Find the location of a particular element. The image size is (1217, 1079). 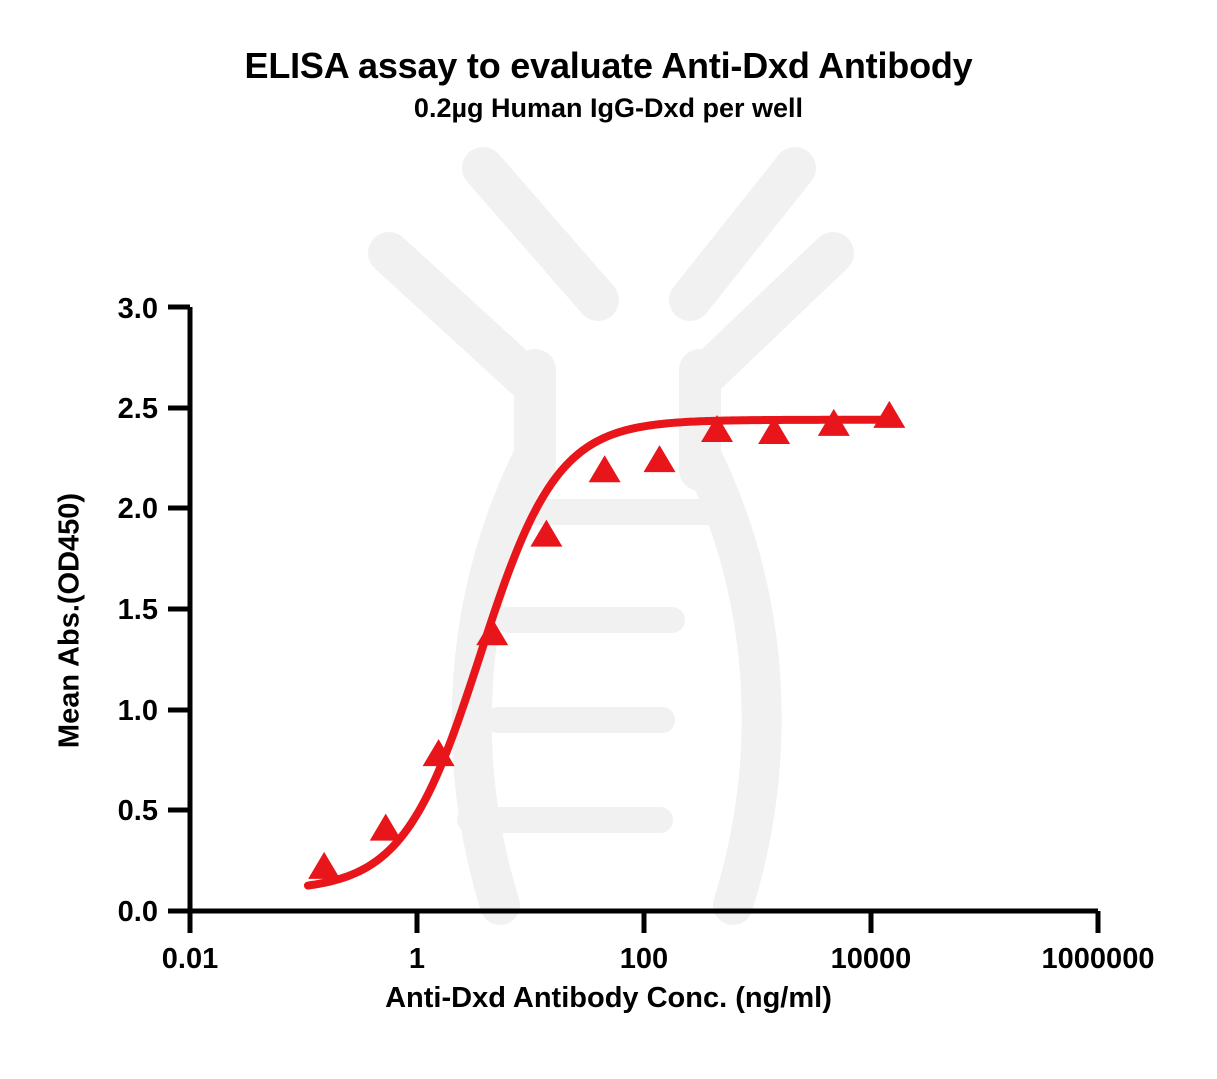

y-tick-label: 0.5 is located at coordinates (138, 811).